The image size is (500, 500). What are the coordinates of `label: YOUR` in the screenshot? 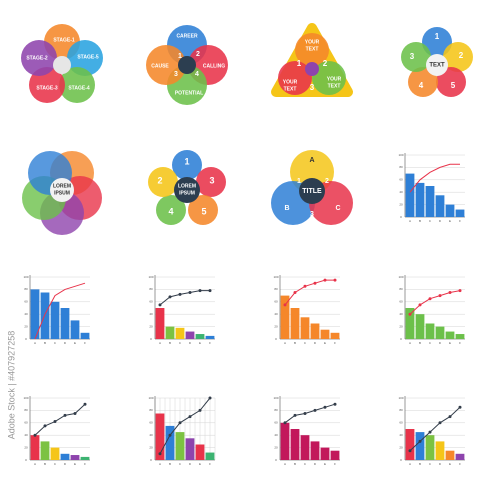 It's located at (312, 42).